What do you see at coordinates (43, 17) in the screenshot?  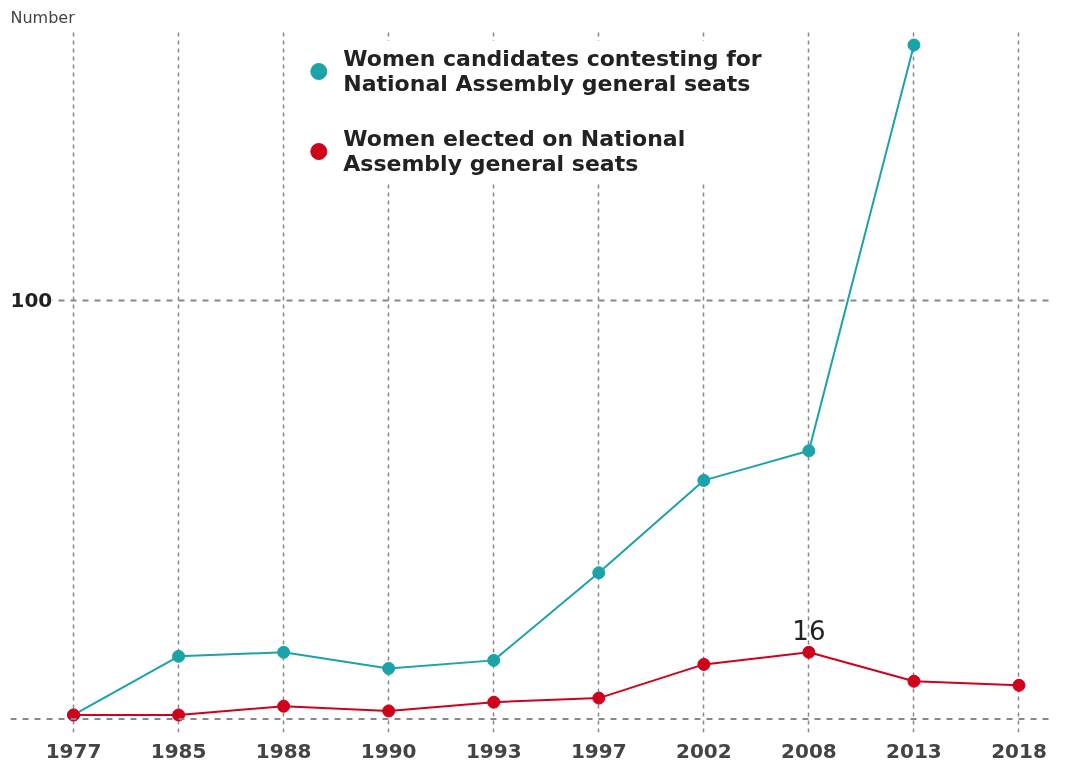 I see `y-axis-title: Number` at bounding box center [43, 17].